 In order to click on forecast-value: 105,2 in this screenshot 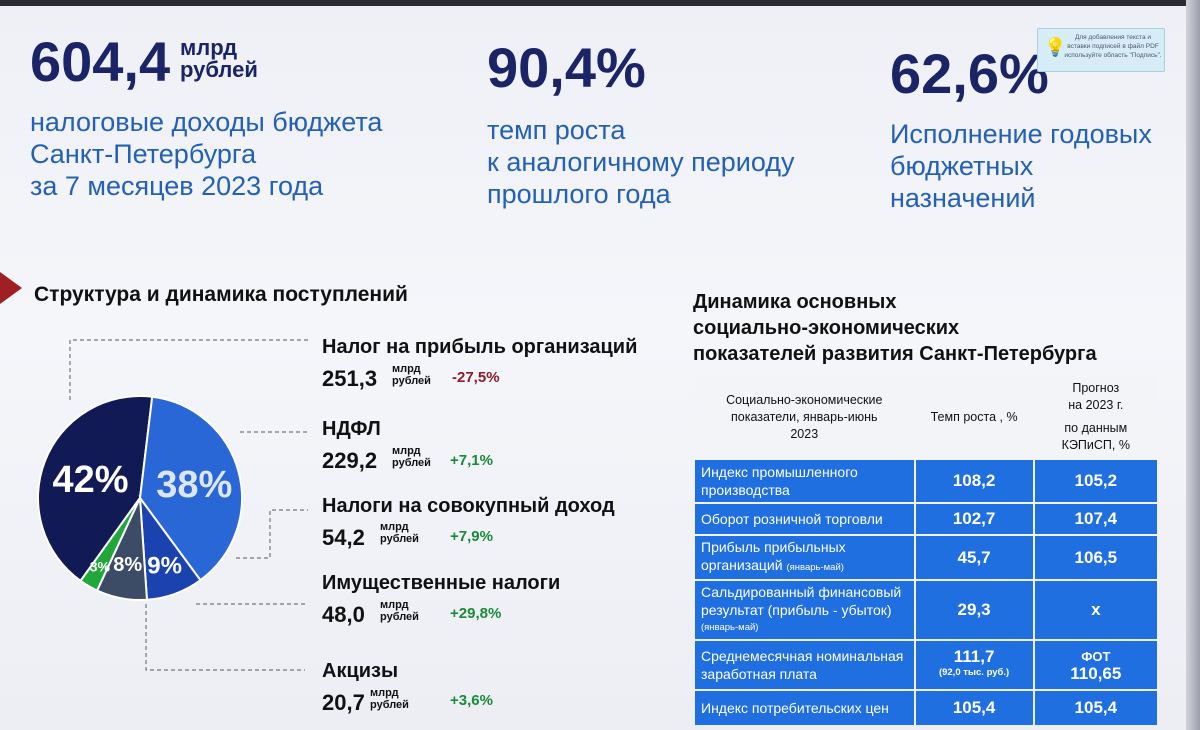, I will do `click(1095, 481)`.